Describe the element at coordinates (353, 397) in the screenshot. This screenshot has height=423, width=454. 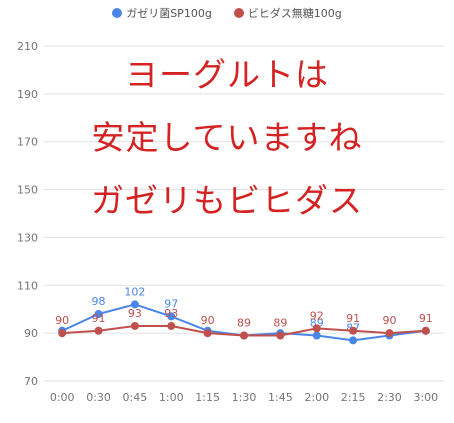
I see `x-tick-label: 2:15` at that location.